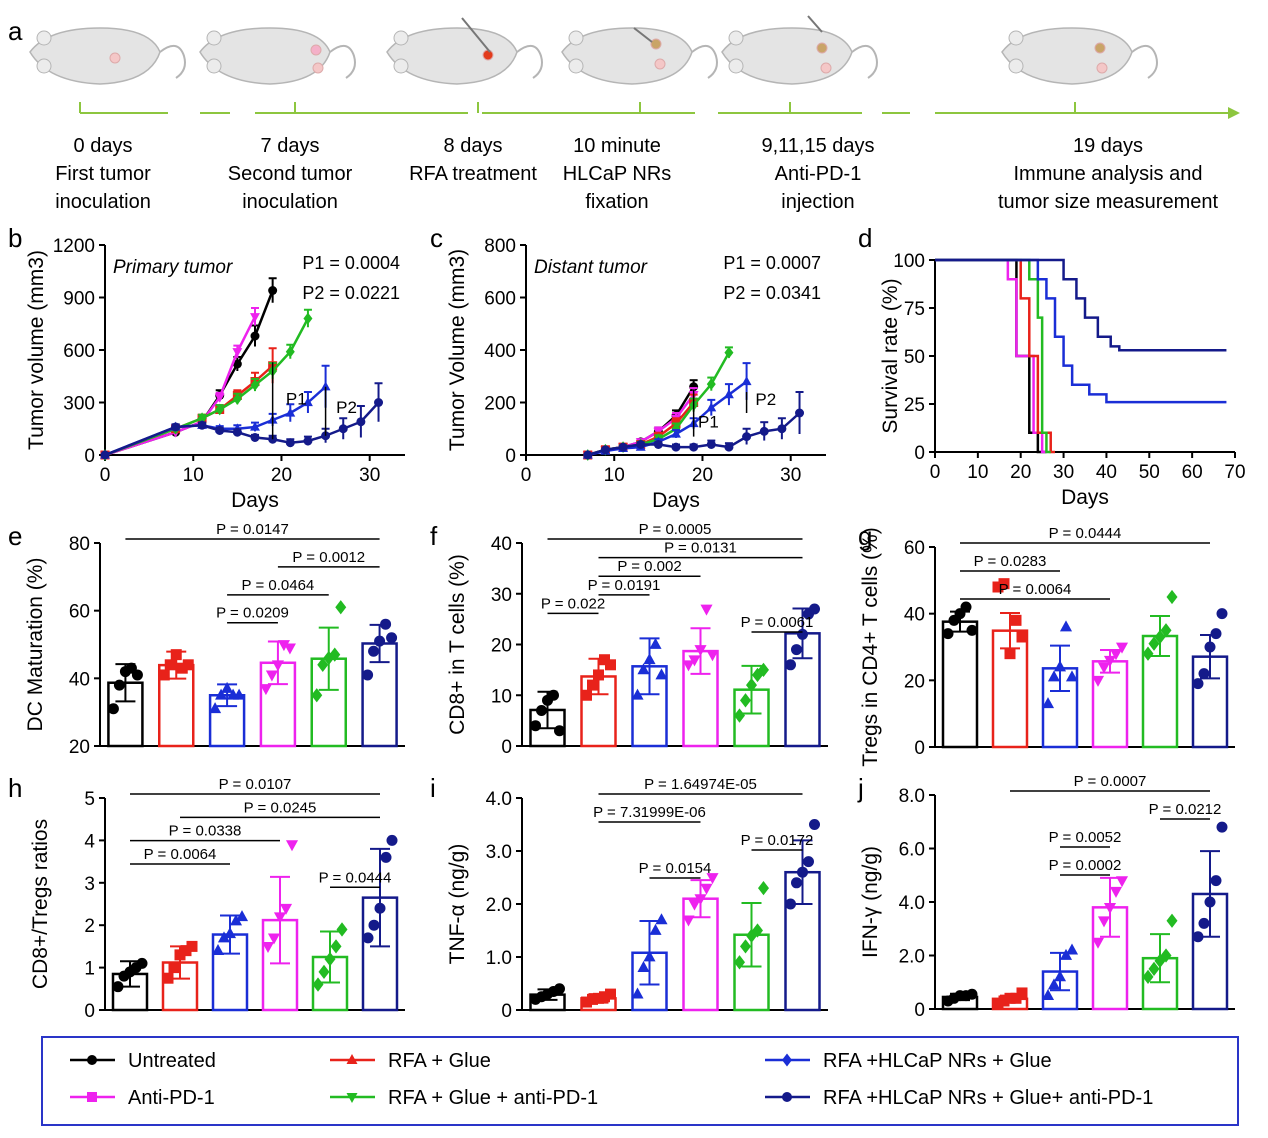  I want to click on significance-label: P = 1.64974E-05, so click(700, 784).